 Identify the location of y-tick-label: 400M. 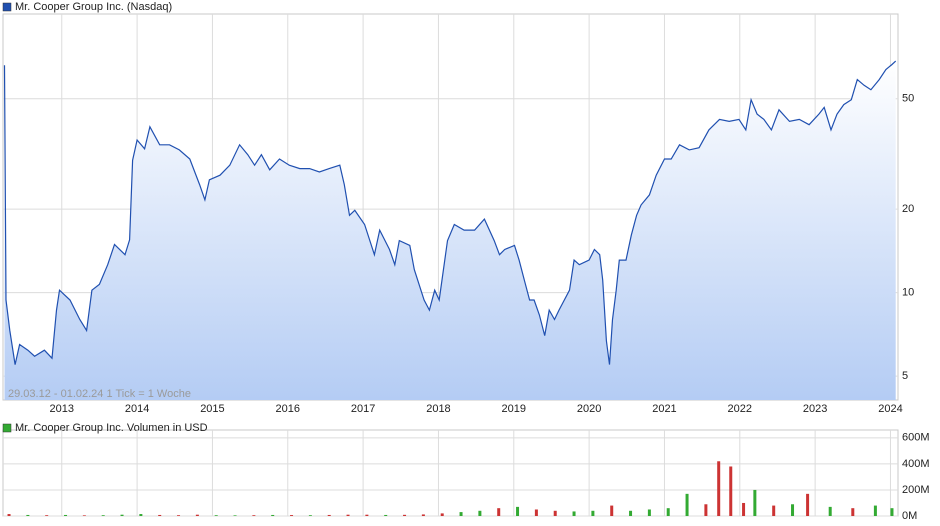
(916, 464).